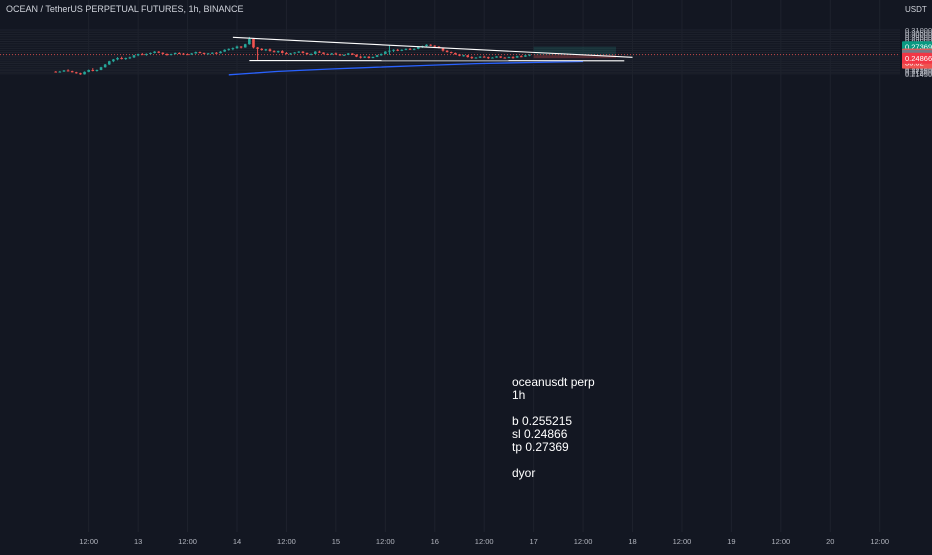  Describe the element at coordinates (553, 473) in the screenshot. I see `annotation-line: dyor` at that location.